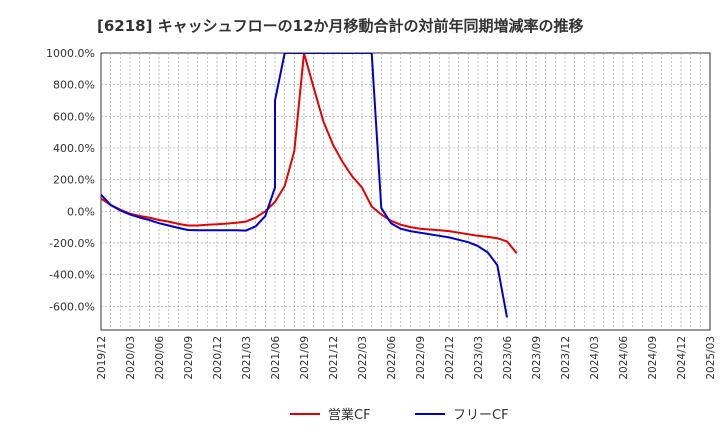 This screenshot has height=440, width=720. What do you see at coordinates (70, 53) in the screenshot?
I see `y-tick-label: 1000.0%` at bounding box center [70, 53].